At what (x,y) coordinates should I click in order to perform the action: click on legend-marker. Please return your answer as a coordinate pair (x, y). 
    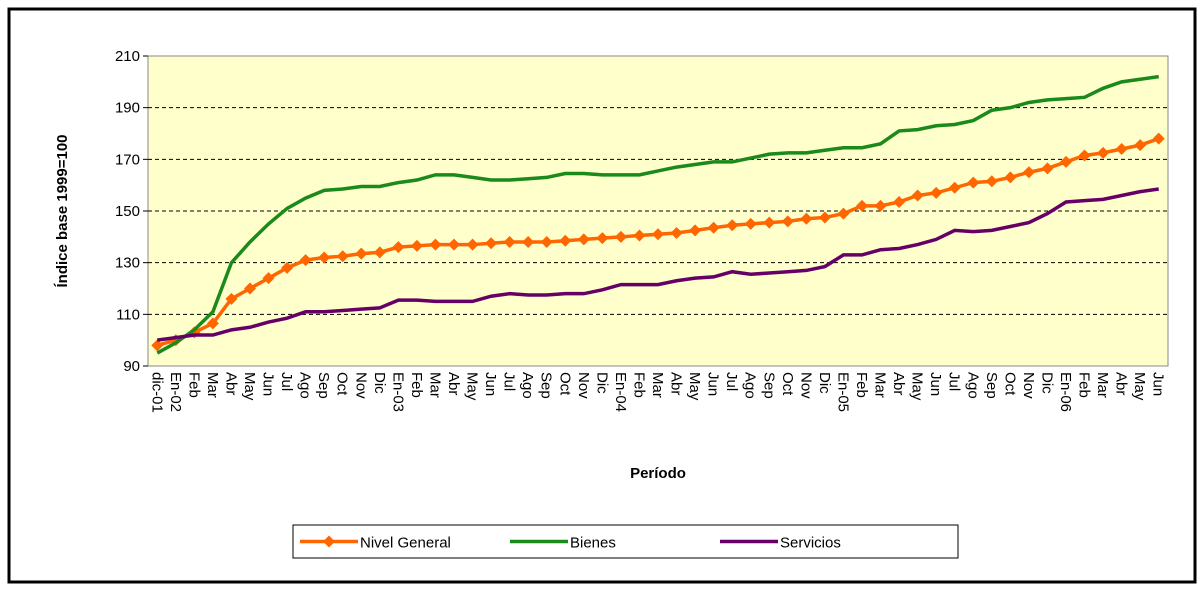
    Looking at the image, I should click on (329, 541).